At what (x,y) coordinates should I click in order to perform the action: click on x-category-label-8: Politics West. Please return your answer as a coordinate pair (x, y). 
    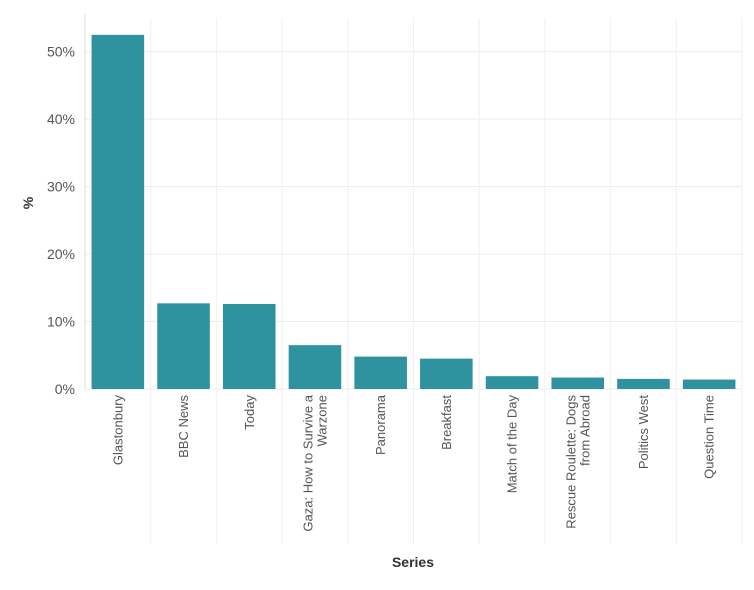
    Looking at the image, I should click on (643, 432).